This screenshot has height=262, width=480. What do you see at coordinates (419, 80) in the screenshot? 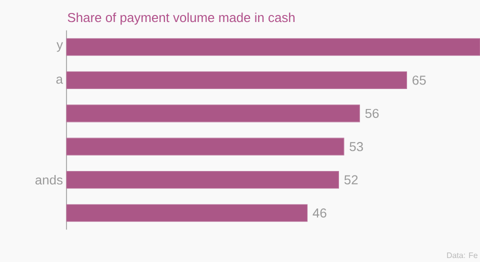
I see `data-label: 65` at bounding box center [419, 80].